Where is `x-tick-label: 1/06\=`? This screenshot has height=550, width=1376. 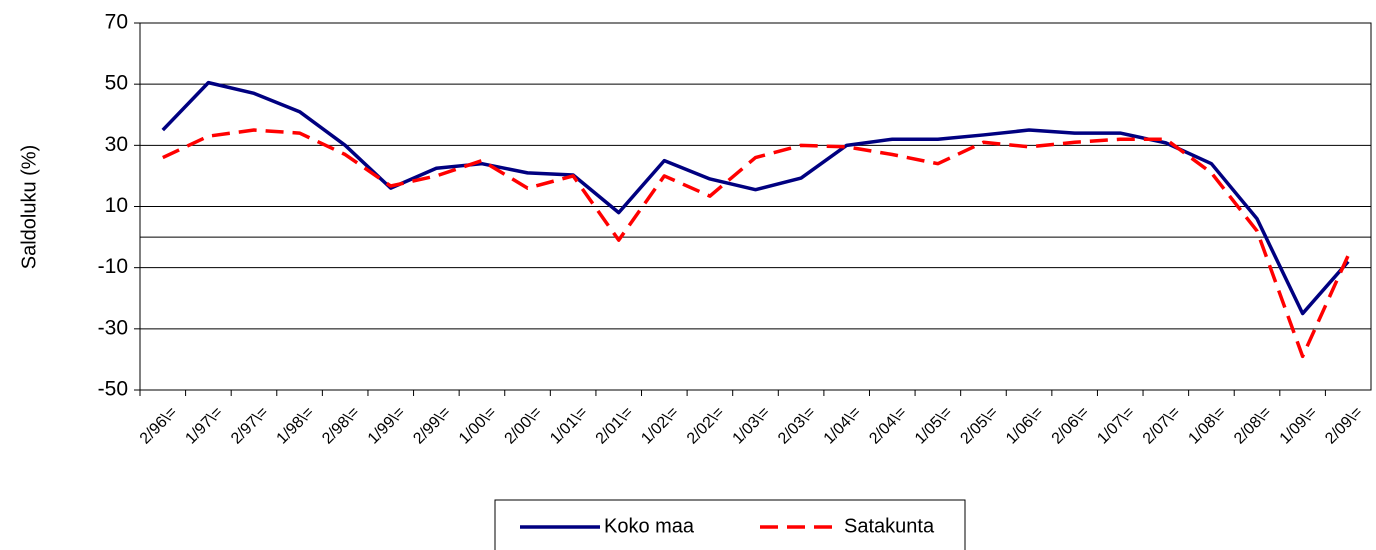 x-tick-label: 1/06\= is located at coordinates (1025, 426).